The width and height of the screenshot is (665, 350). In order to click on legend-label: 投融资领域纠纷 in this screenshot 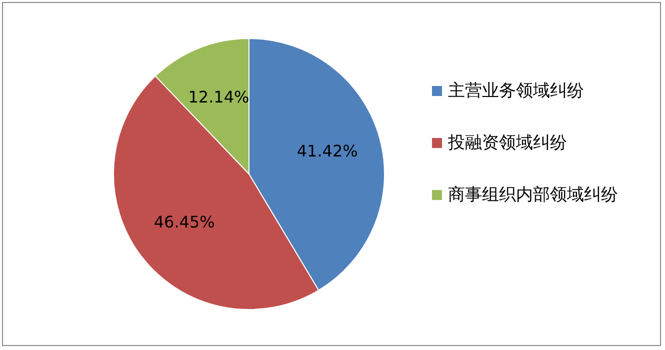, I will do `click(507, 143)`.